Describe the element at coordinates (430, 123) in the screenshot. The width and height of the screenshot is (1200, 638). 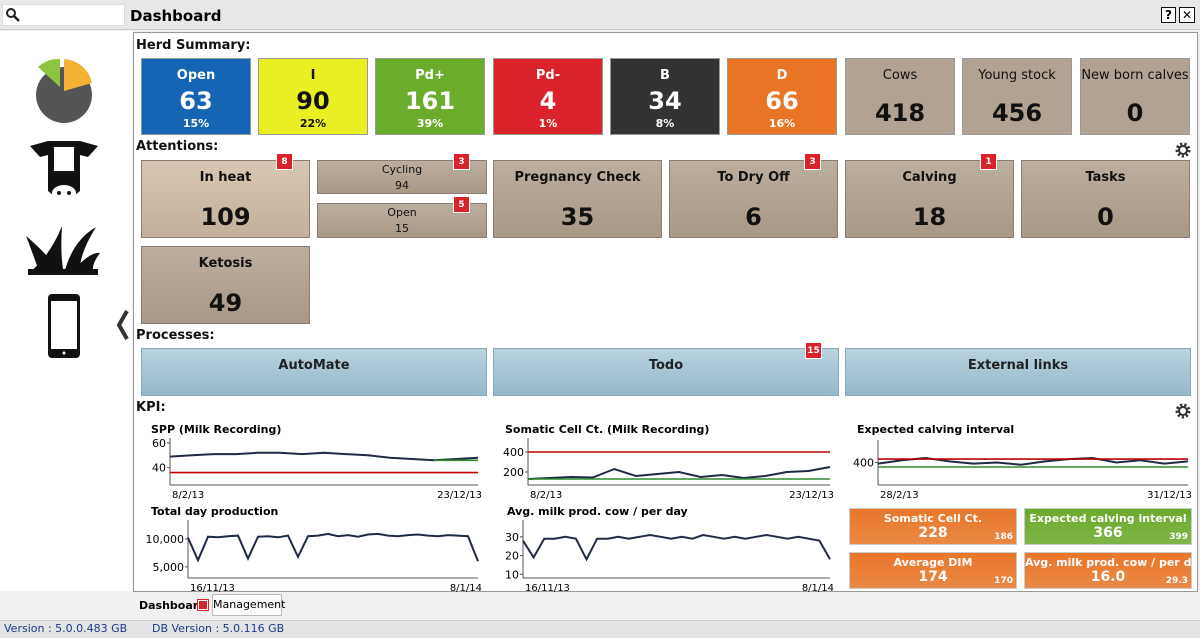
I see `tile-percent: 39%` at that location.